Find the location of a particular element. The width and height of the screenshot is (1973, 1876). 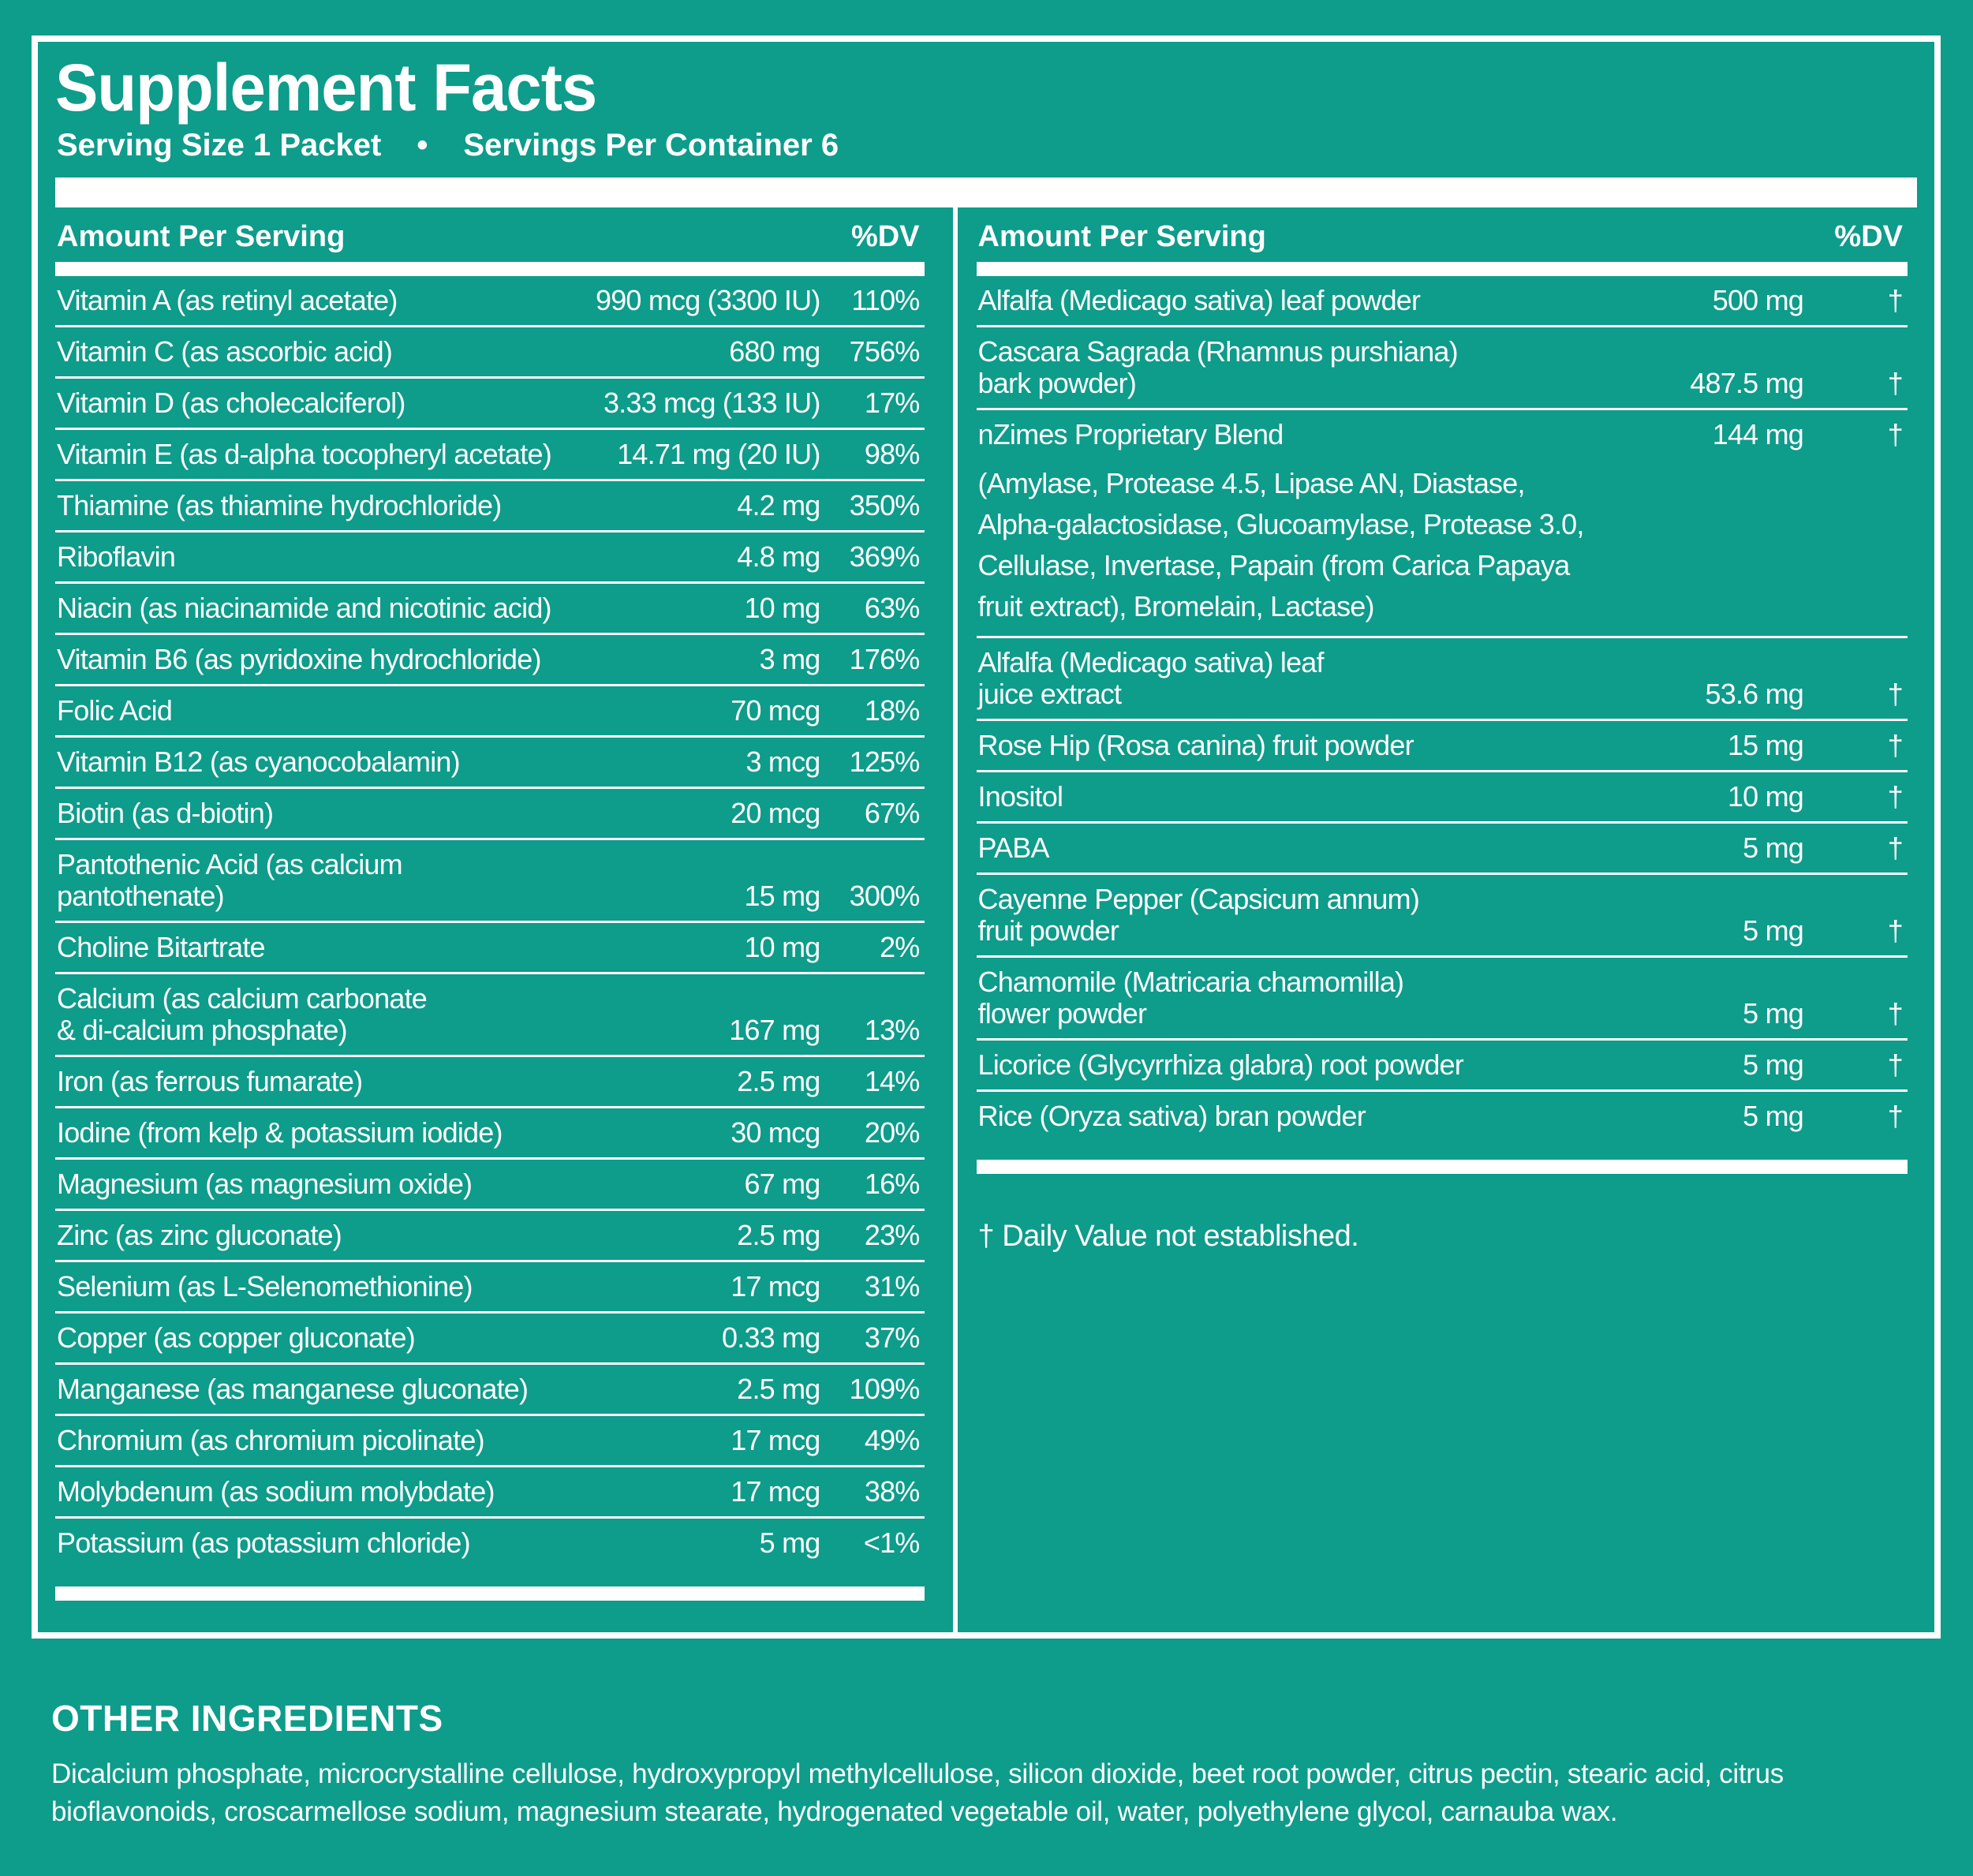

table-row-main: Inositol 10 mg † is located at coordinates (1443, 797).